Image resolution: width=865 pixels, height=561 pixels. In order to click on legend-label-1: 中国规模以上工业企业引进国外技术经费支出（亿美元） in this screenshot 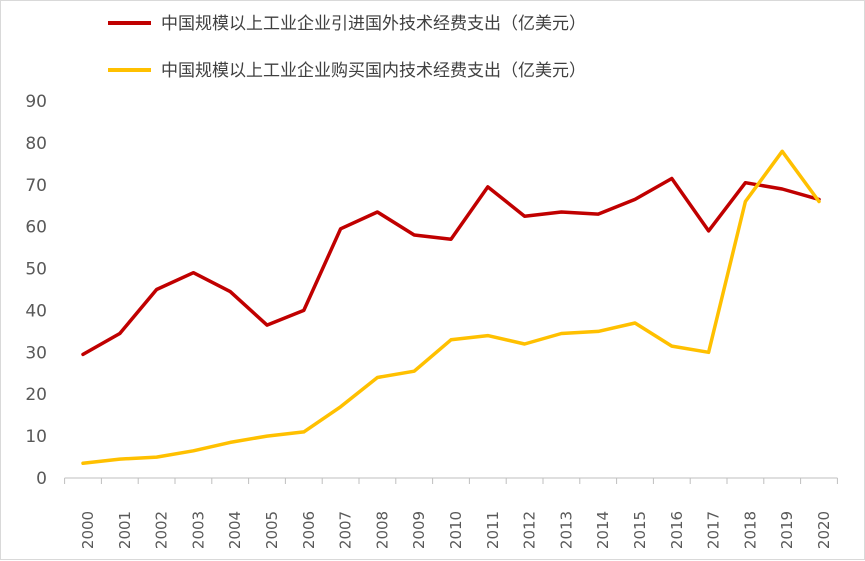, I will do `click(373, 24)`.